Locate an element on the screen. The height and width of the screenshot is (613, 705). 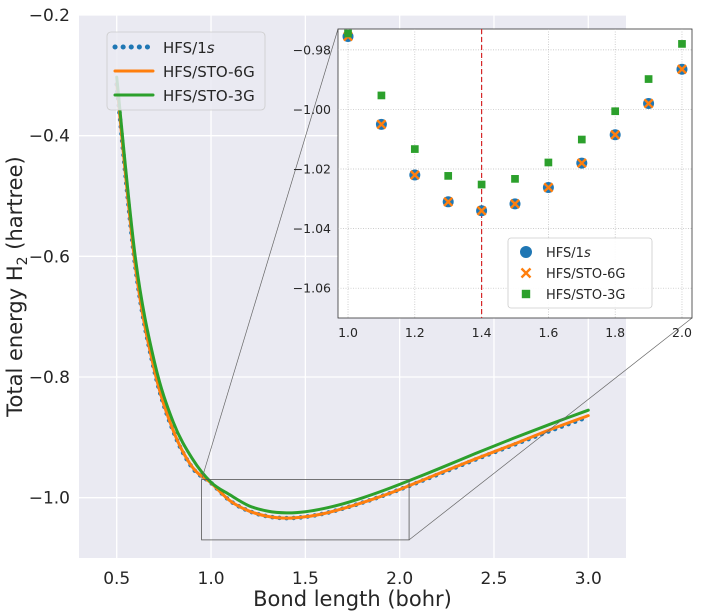
main-y-tick-label: −0.4 is located at coordinates (49, 137).